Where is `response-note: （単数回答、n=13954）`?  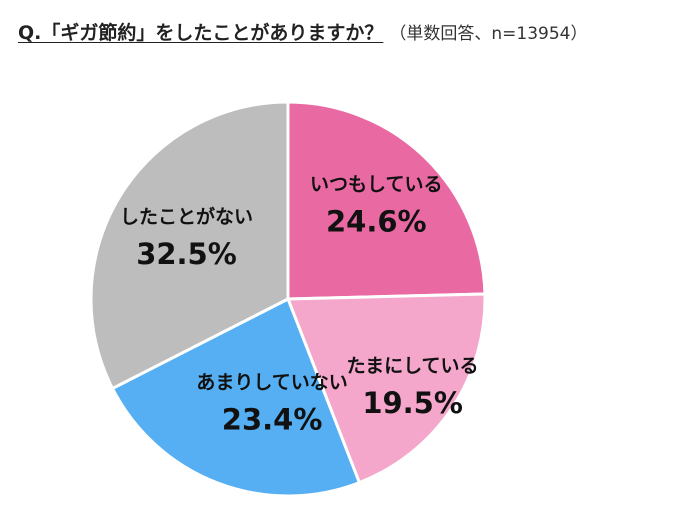
response-note: （単数回答、n=13954） is located at coordinates (488, 34).